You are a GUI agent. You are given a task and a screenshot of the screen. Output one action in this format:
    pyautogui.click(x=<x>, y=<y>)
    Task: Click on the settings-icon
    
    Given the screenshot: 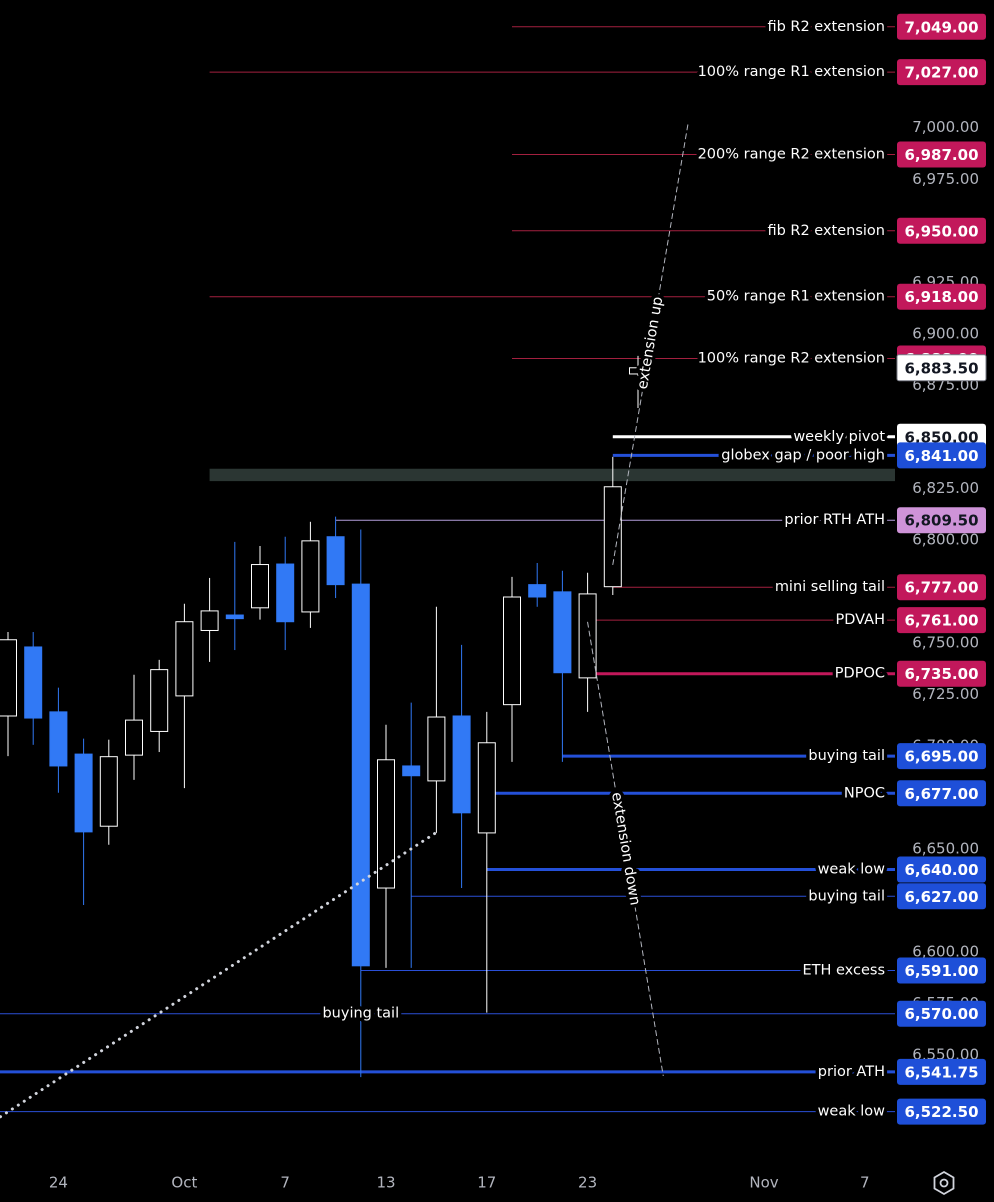 What is the action you would take?
    pyautogui.click(x=944, y=1183)
    